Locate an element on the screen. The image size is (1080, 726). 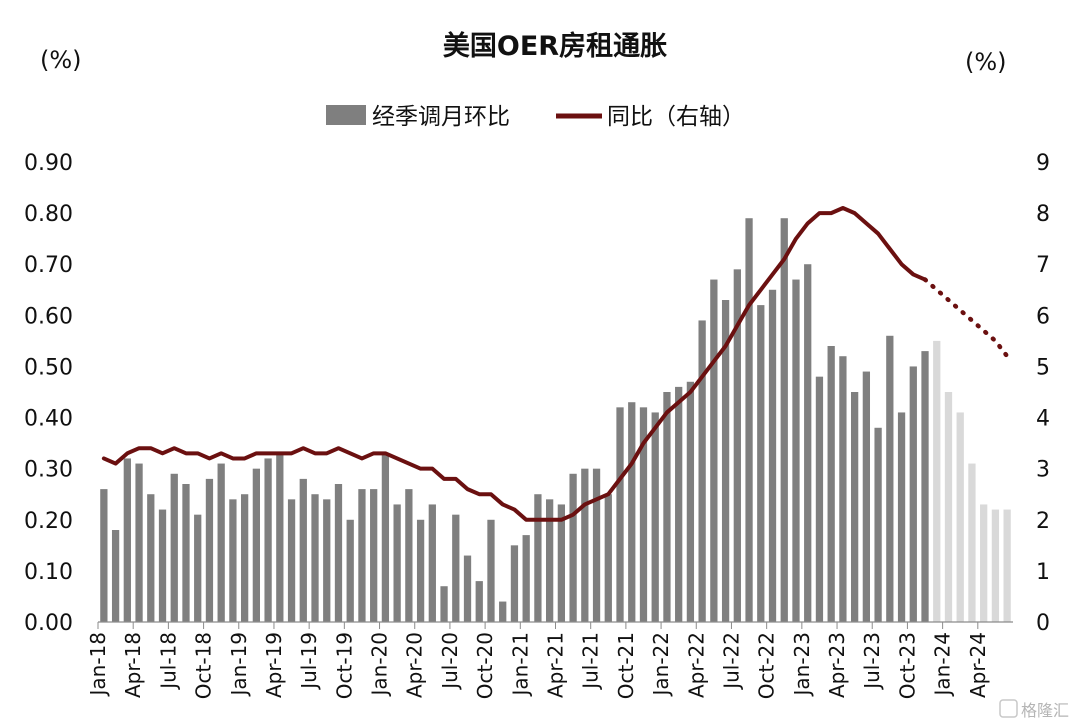
left-tick-label: 0.90 is located at coordinates (48, 163).